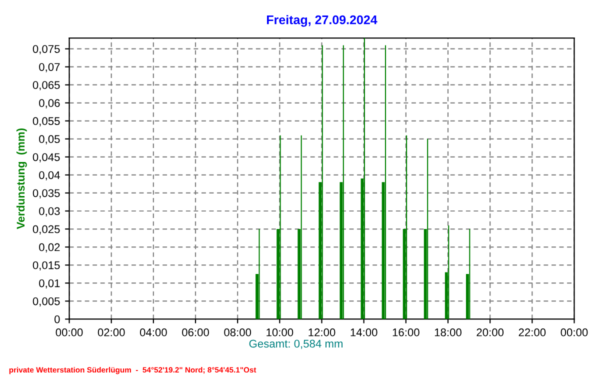 The height and width of the screenshot is (384, 592). Describe the element at coordinates (238, 332) in the screenshot. I see `x-tick-label: 08:00` at that location.